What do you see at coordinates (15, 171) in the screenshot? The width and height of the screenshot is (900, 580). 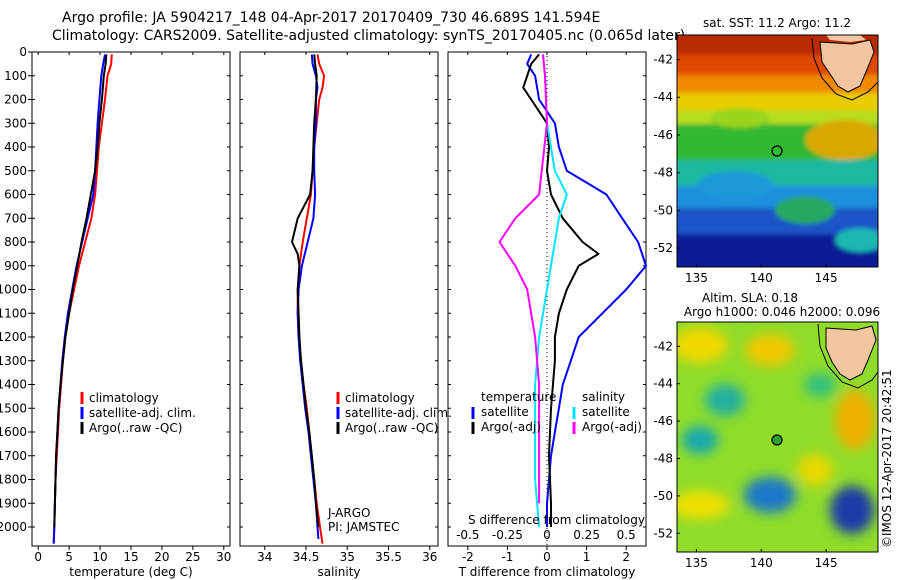 I see `depth-tick-label: 500` at bounding box center [15, 171].